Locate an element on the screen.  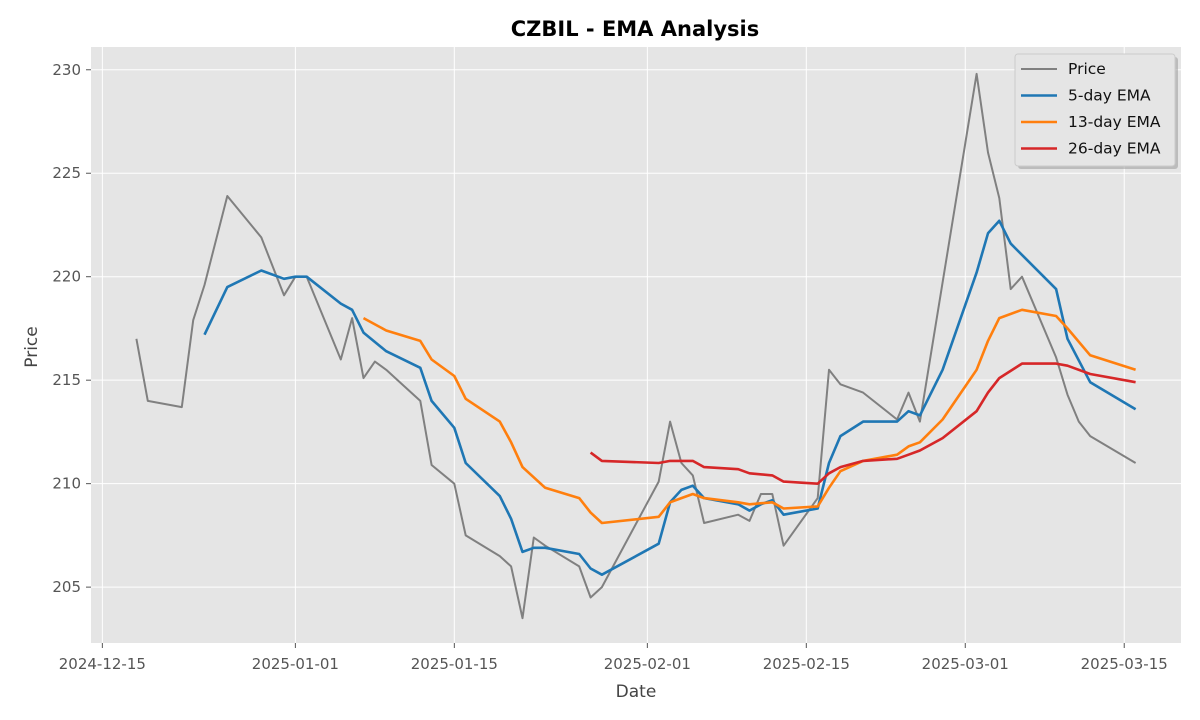
y-tick-label: 220 is located at coordinates (66, 277).